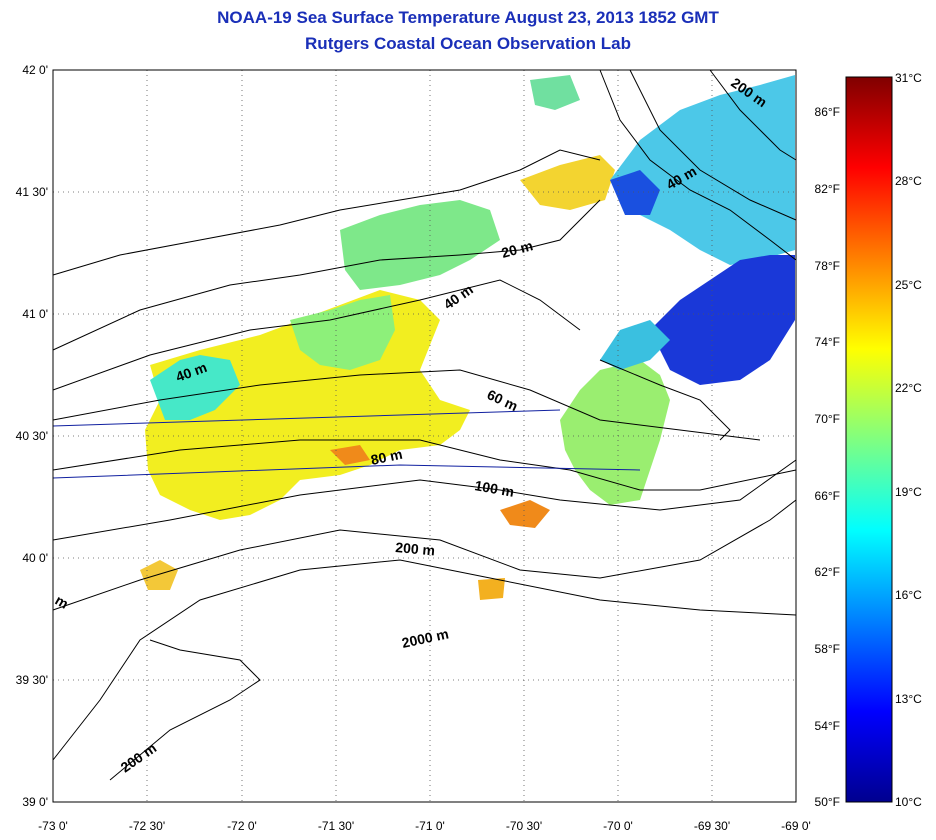  I want to click on lon-label: -72 0', so click(242, 826).